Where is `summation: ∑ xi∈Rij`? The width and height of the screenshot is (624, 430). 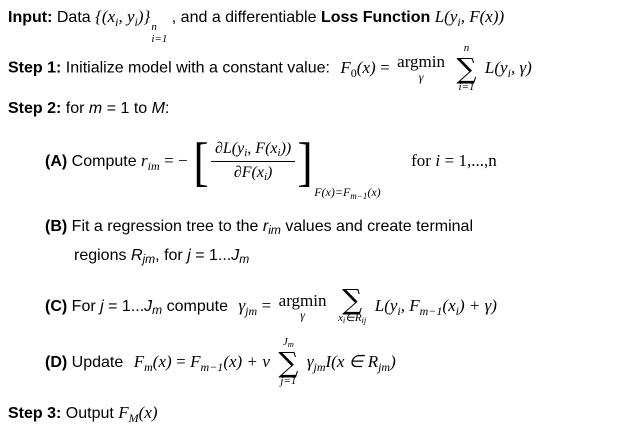 summation: ∑ xi∈Rij is located at coordinates (351, 304).